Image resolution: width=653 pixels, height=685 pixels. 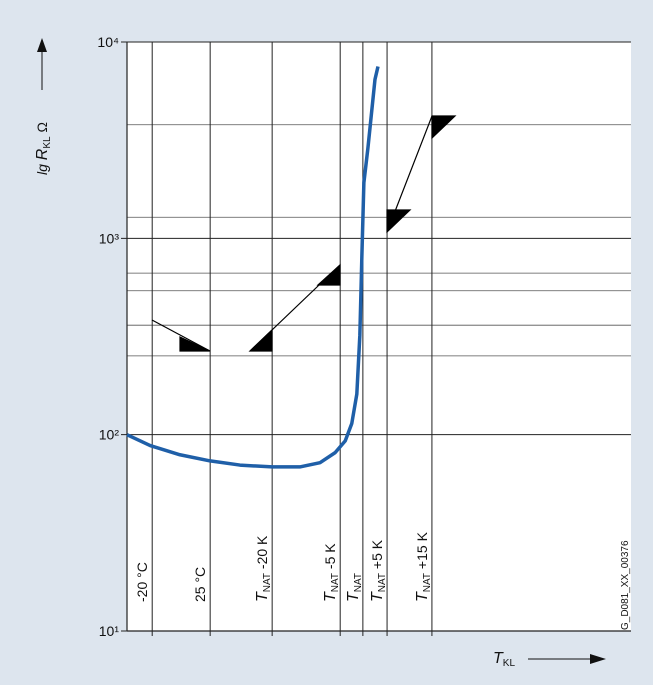 I want to click on x-tick-label: TNAT +5 K, so click(x=378, y=570).